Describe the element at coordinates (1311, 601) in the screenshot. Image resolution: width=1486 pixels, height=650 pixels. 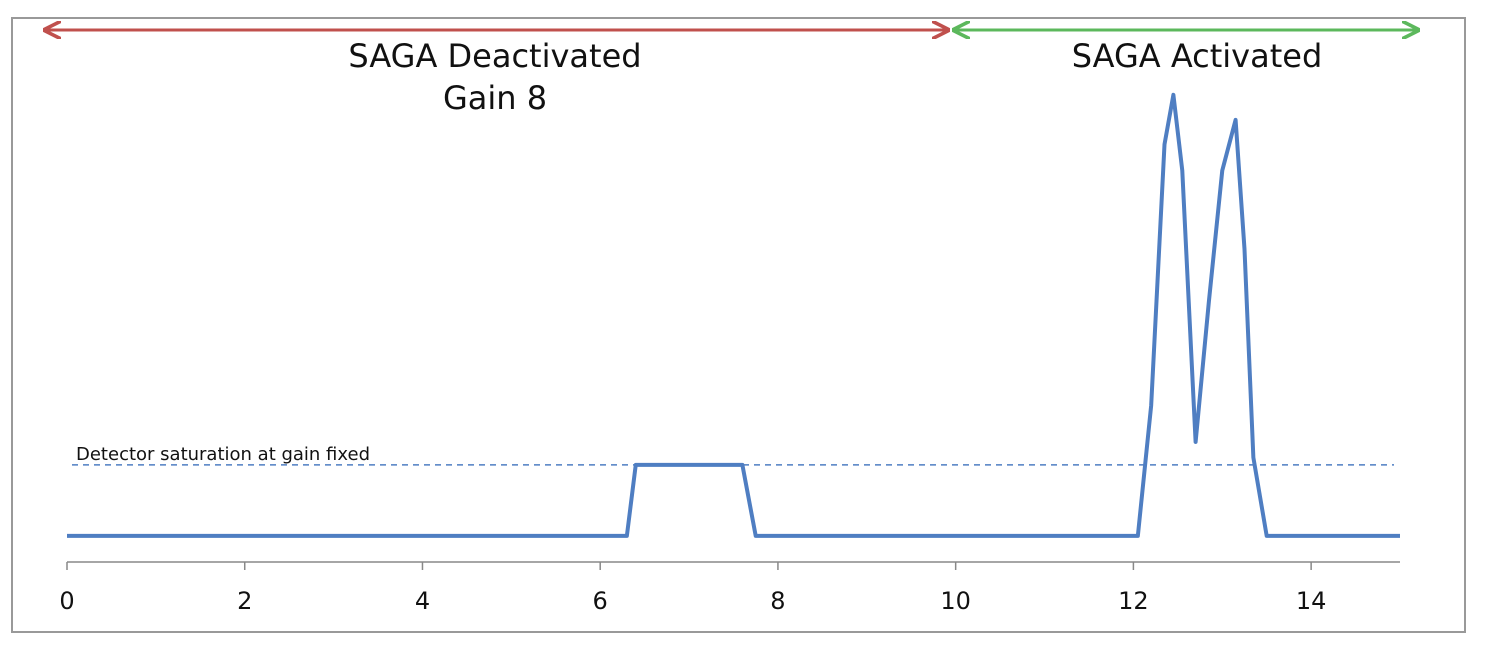
I see `x-tick-label: 14` at that location.